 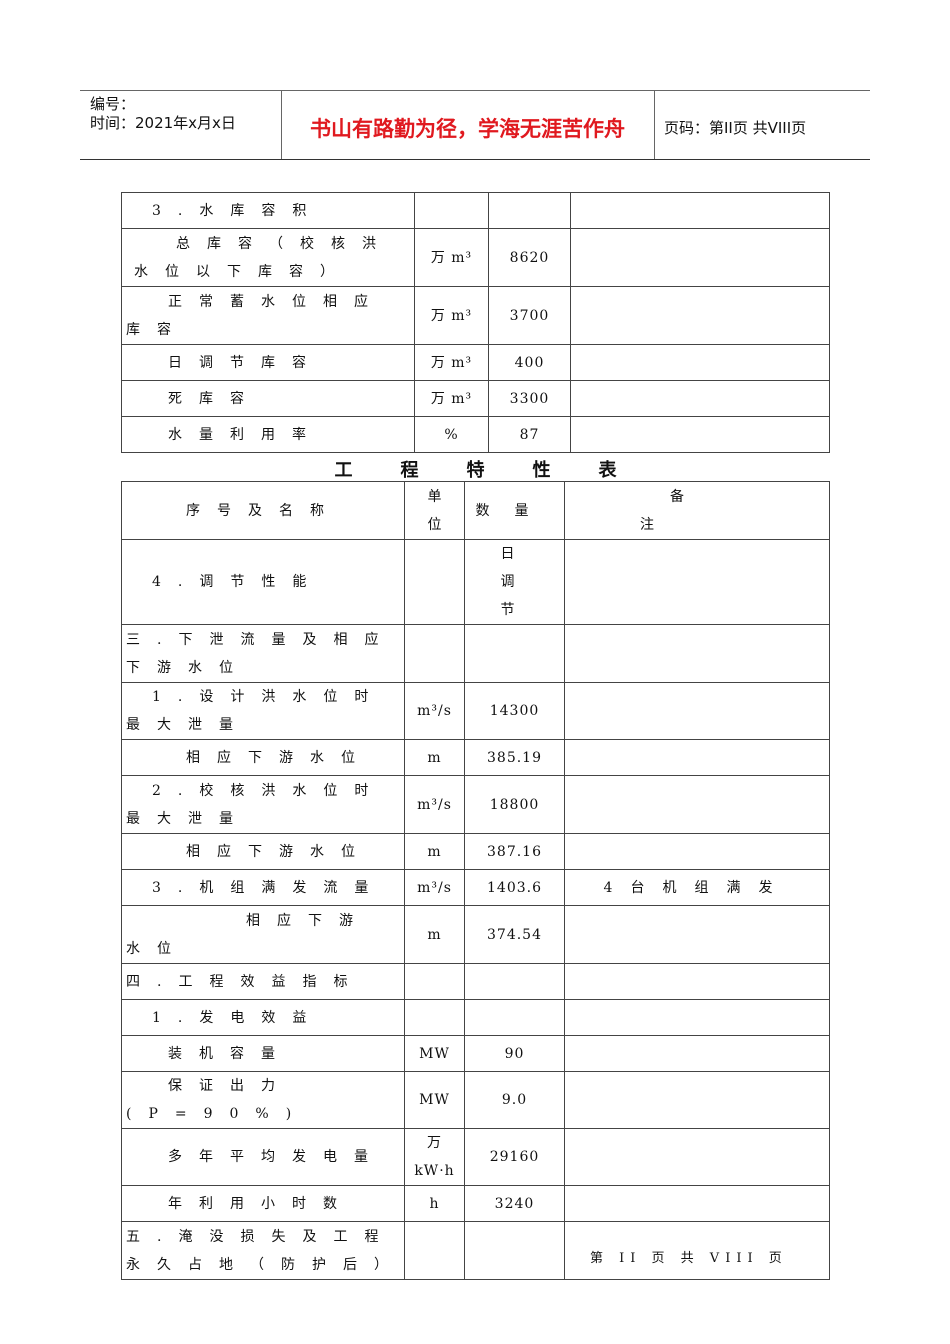 I want to click on divider, so click(x=654, y=125).